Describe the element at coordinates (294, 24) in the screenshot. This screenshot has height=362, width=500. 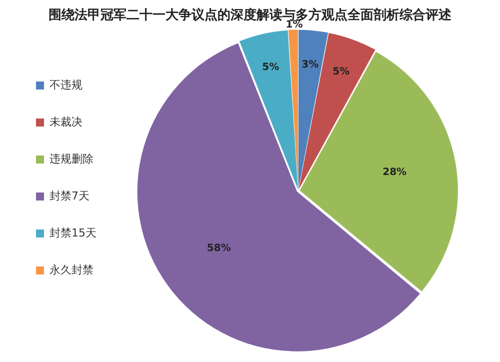
I see `data-label: 1%` at that location.